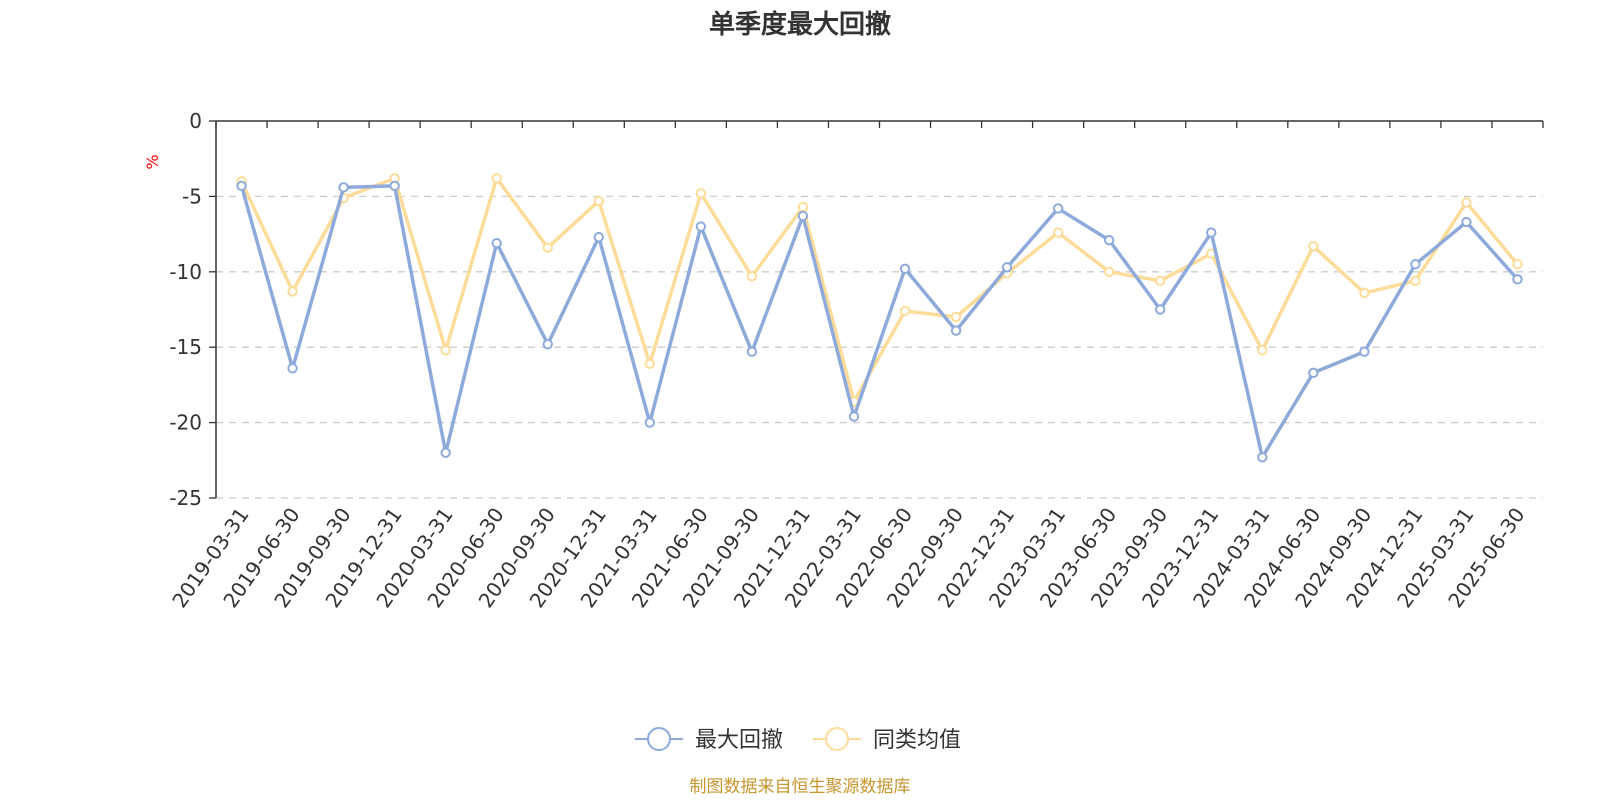 The height and width of the screenshot is (800, 1600). I want to click on y-axis-unit: %, so click(152, 161).